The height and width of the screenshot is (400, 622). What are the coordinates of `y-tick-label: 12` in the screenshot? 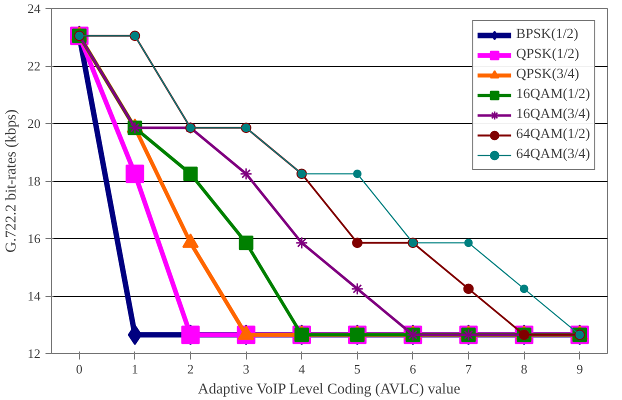 It's located at (34, 353).